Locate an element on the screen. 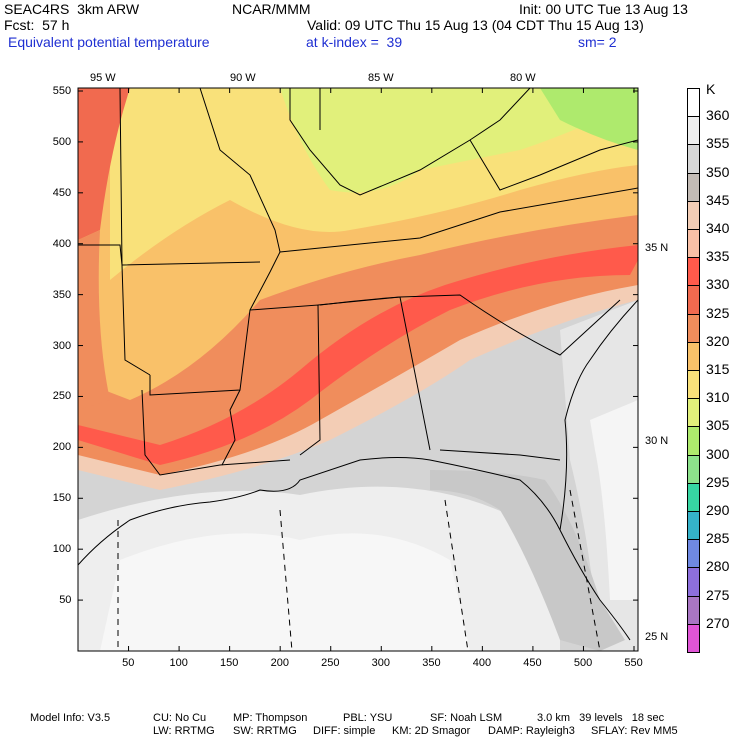 This screenshot has height=740, width=740. footer-lw: LW: RRTMG is located at coordinates (184, 731).